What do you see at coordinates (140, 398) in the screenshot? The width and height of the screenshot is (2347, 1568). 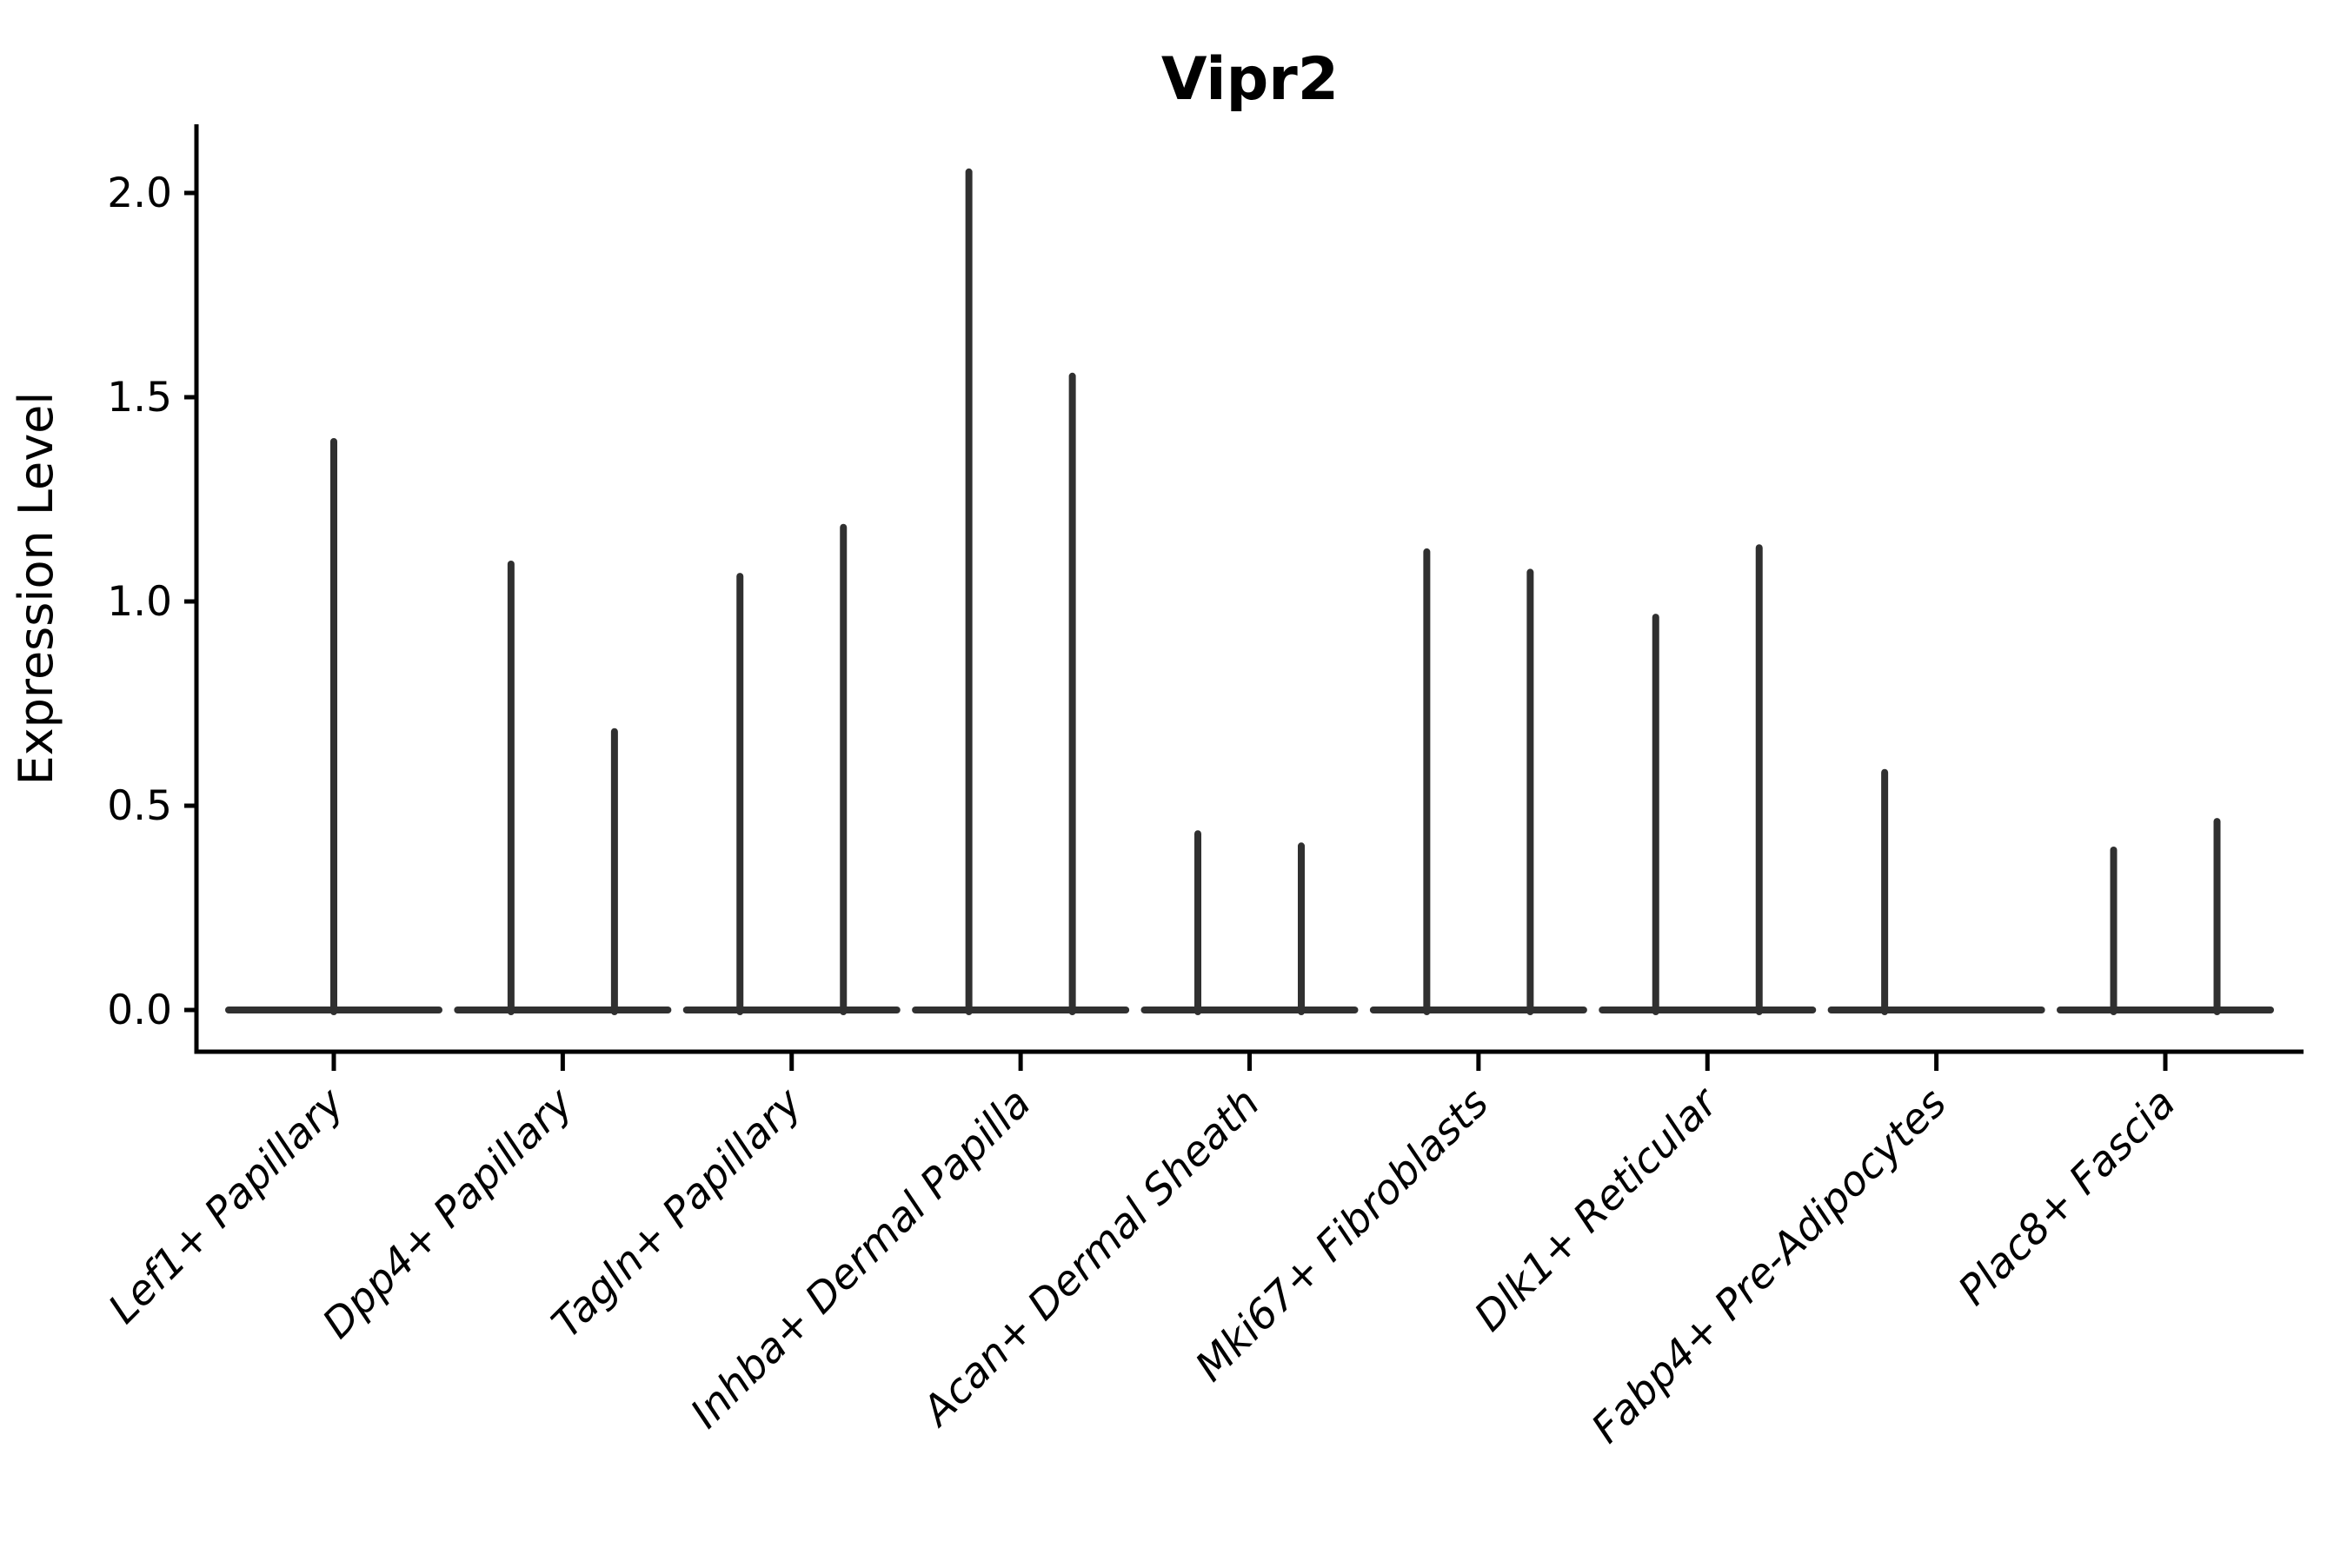 I see `y-tick-label: 1.5` at bounding box center [140, 398].